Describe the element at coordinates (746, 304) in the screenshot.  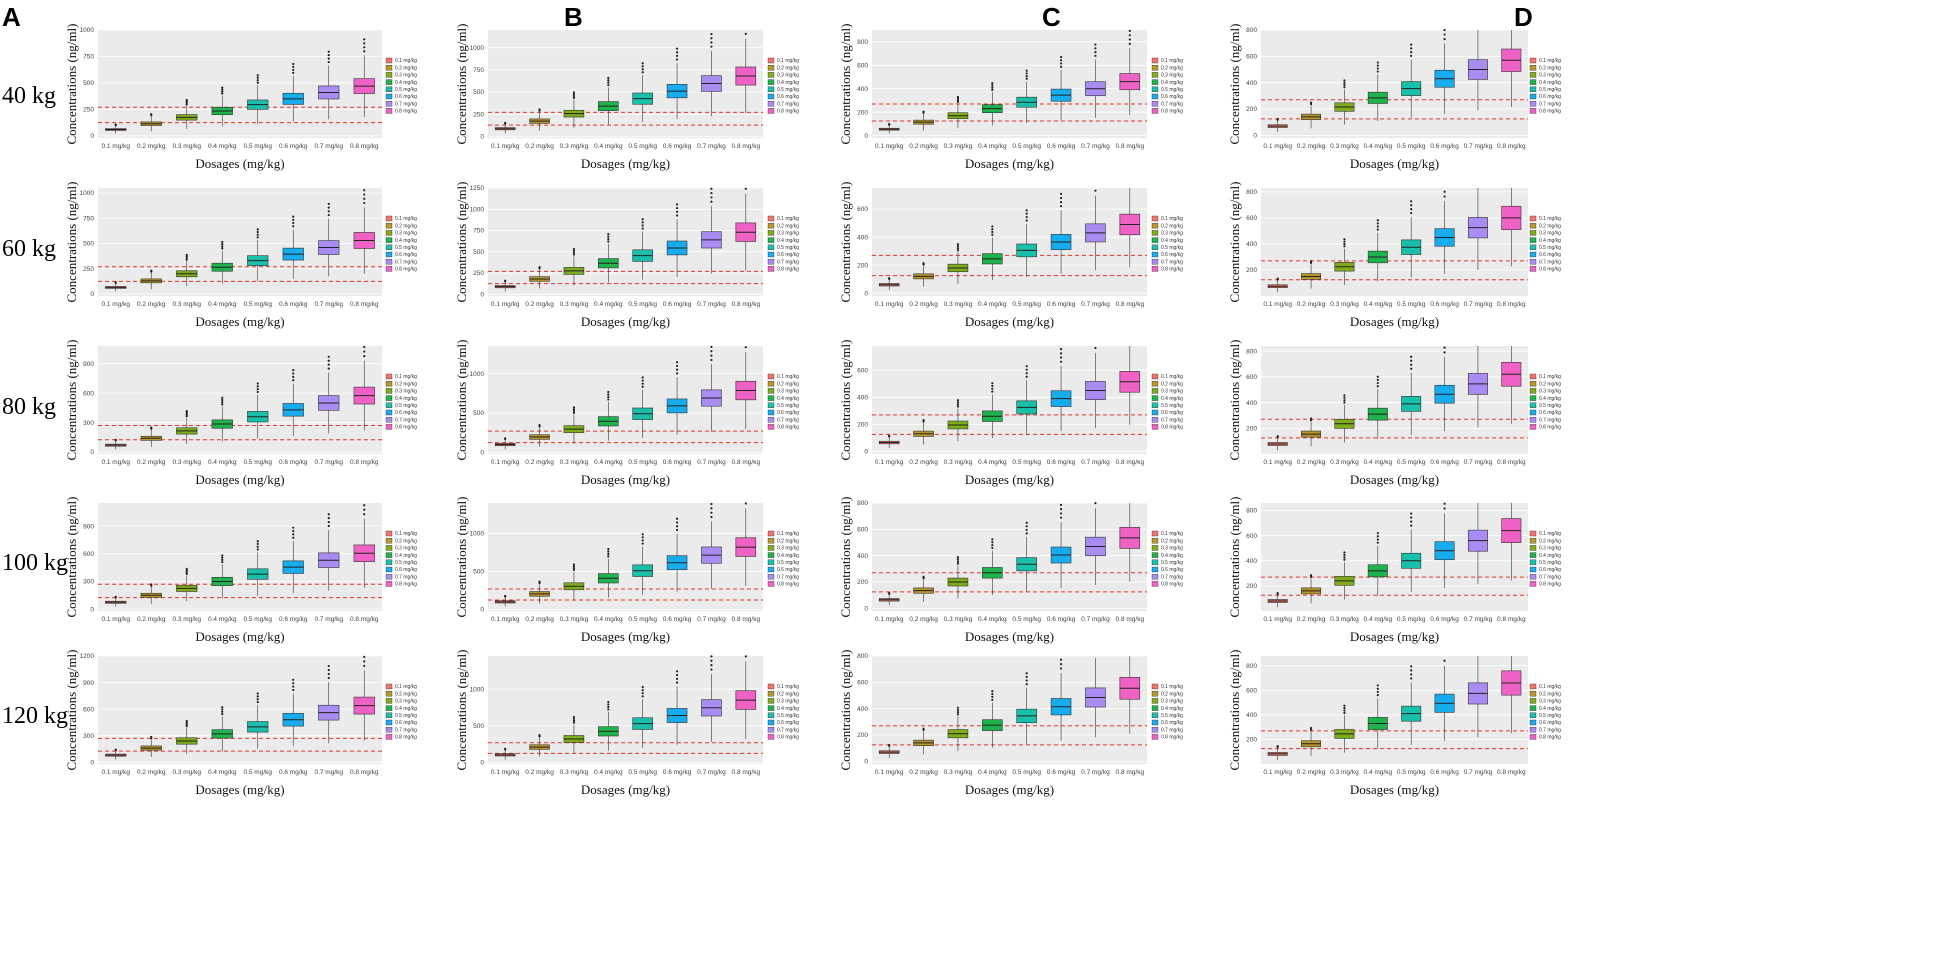
I see `x-tick-label: 0.8 mg/kg` at that location.